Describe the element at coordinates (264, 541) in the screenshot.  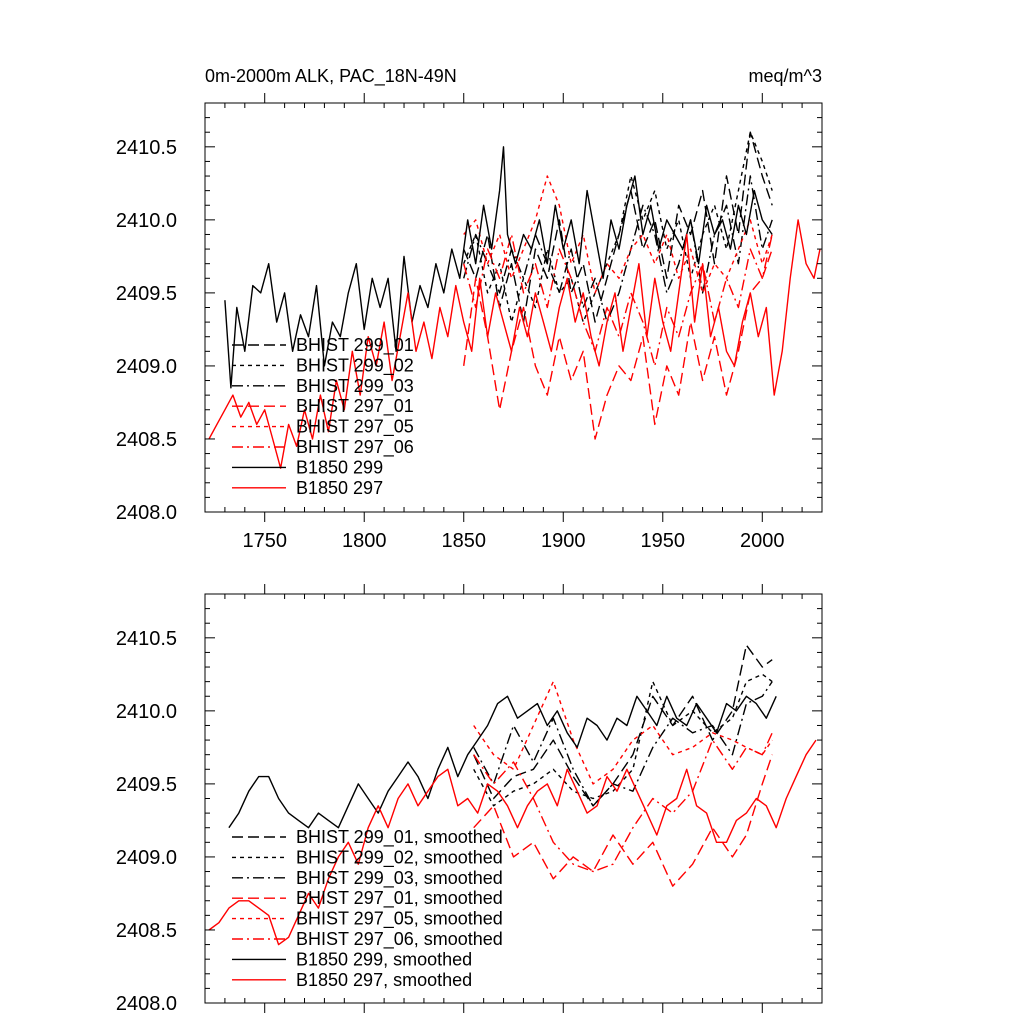
I see `x-tick-label: 1750` at that location.